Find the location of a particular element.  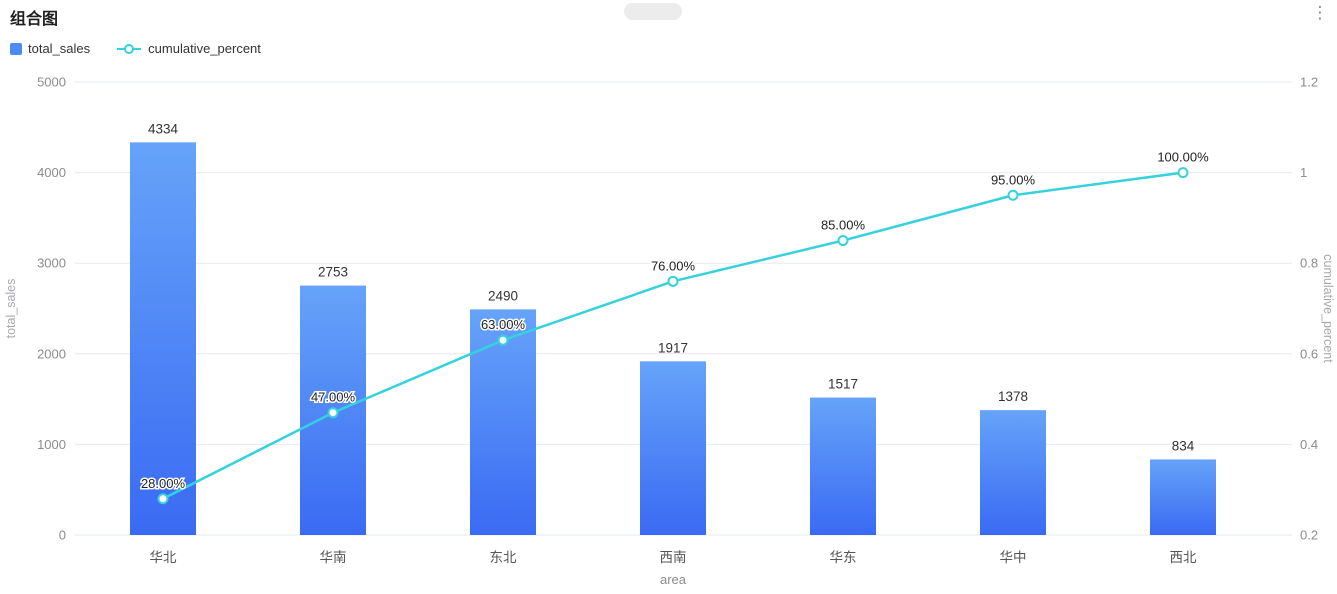

bar-value-label: 834 is located at coordinates (1183, 445).